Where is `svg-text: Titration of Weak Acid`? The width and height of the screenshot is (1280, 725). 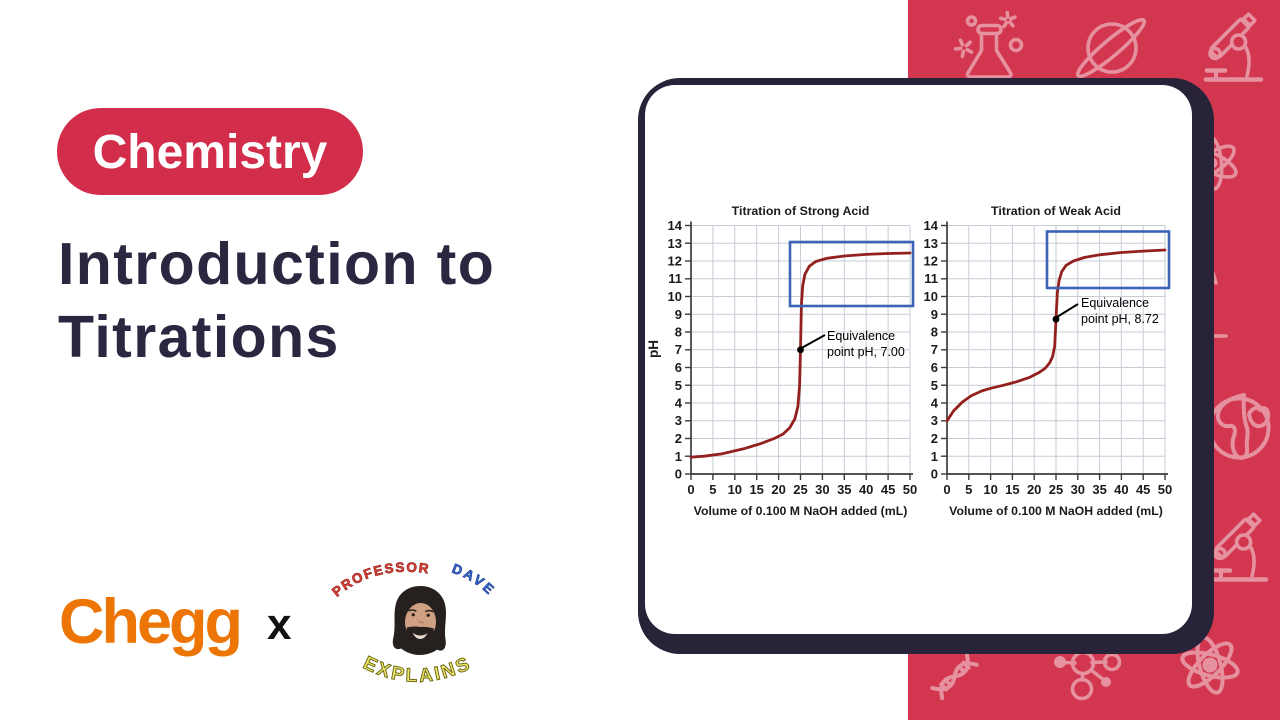
svg-text: Titration of Weak Acid is located at coordinates (1056, 211).